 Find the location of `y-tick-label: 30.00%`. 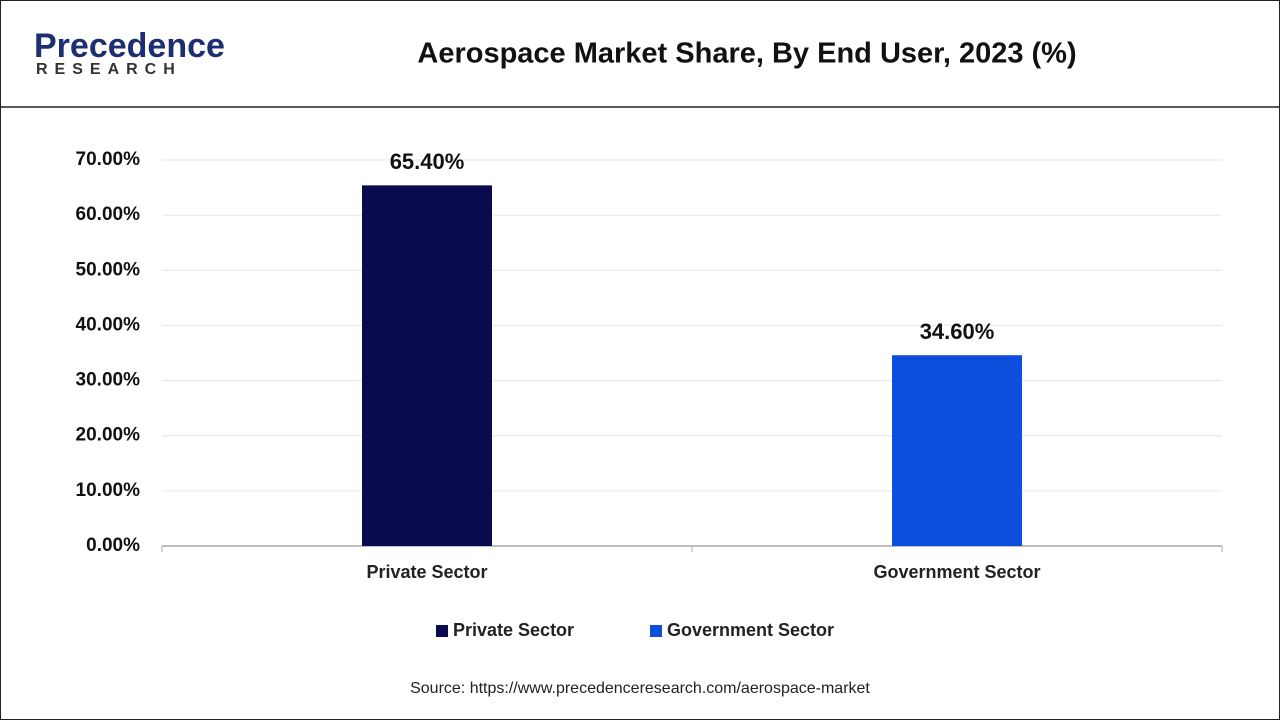

y-tick-label: 30.00% is located at coordinates (108, 380).